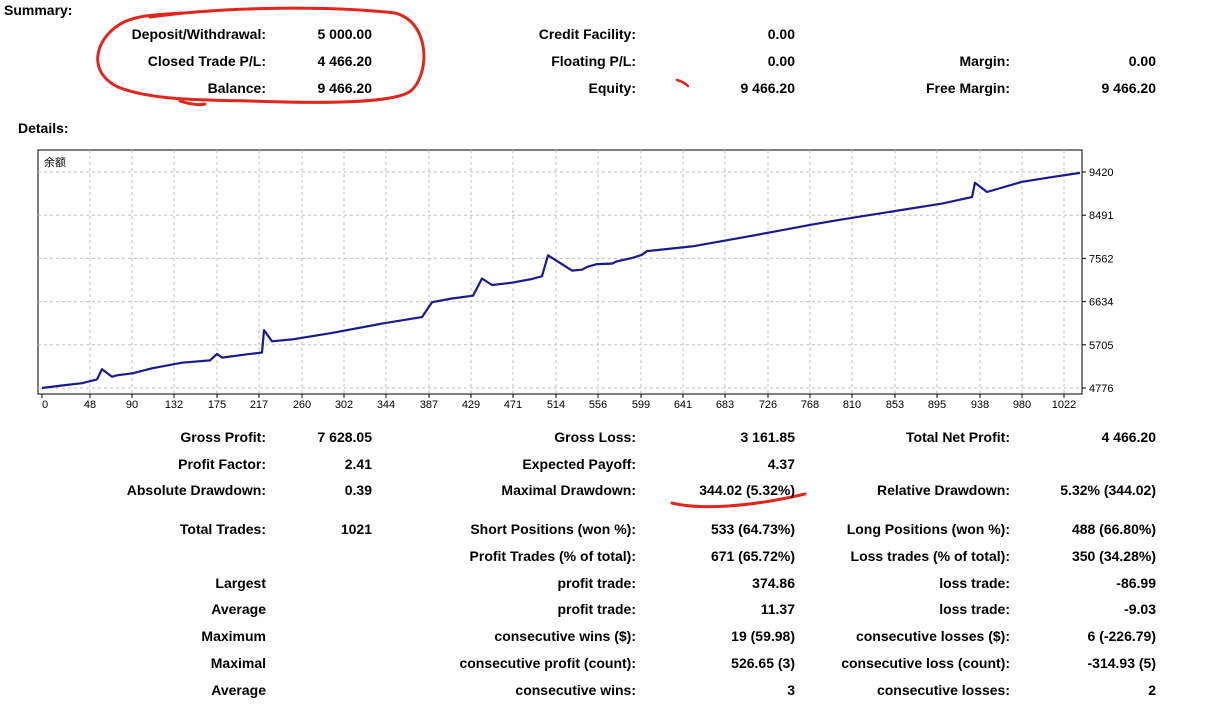 Image resolution: width=1220 pixels, height=715 pixels. Describe the element at coordinates (565, 636) in the screenshot. I see `stat-label-max-consecutive-wins: consecutive wins ($):` at that location.